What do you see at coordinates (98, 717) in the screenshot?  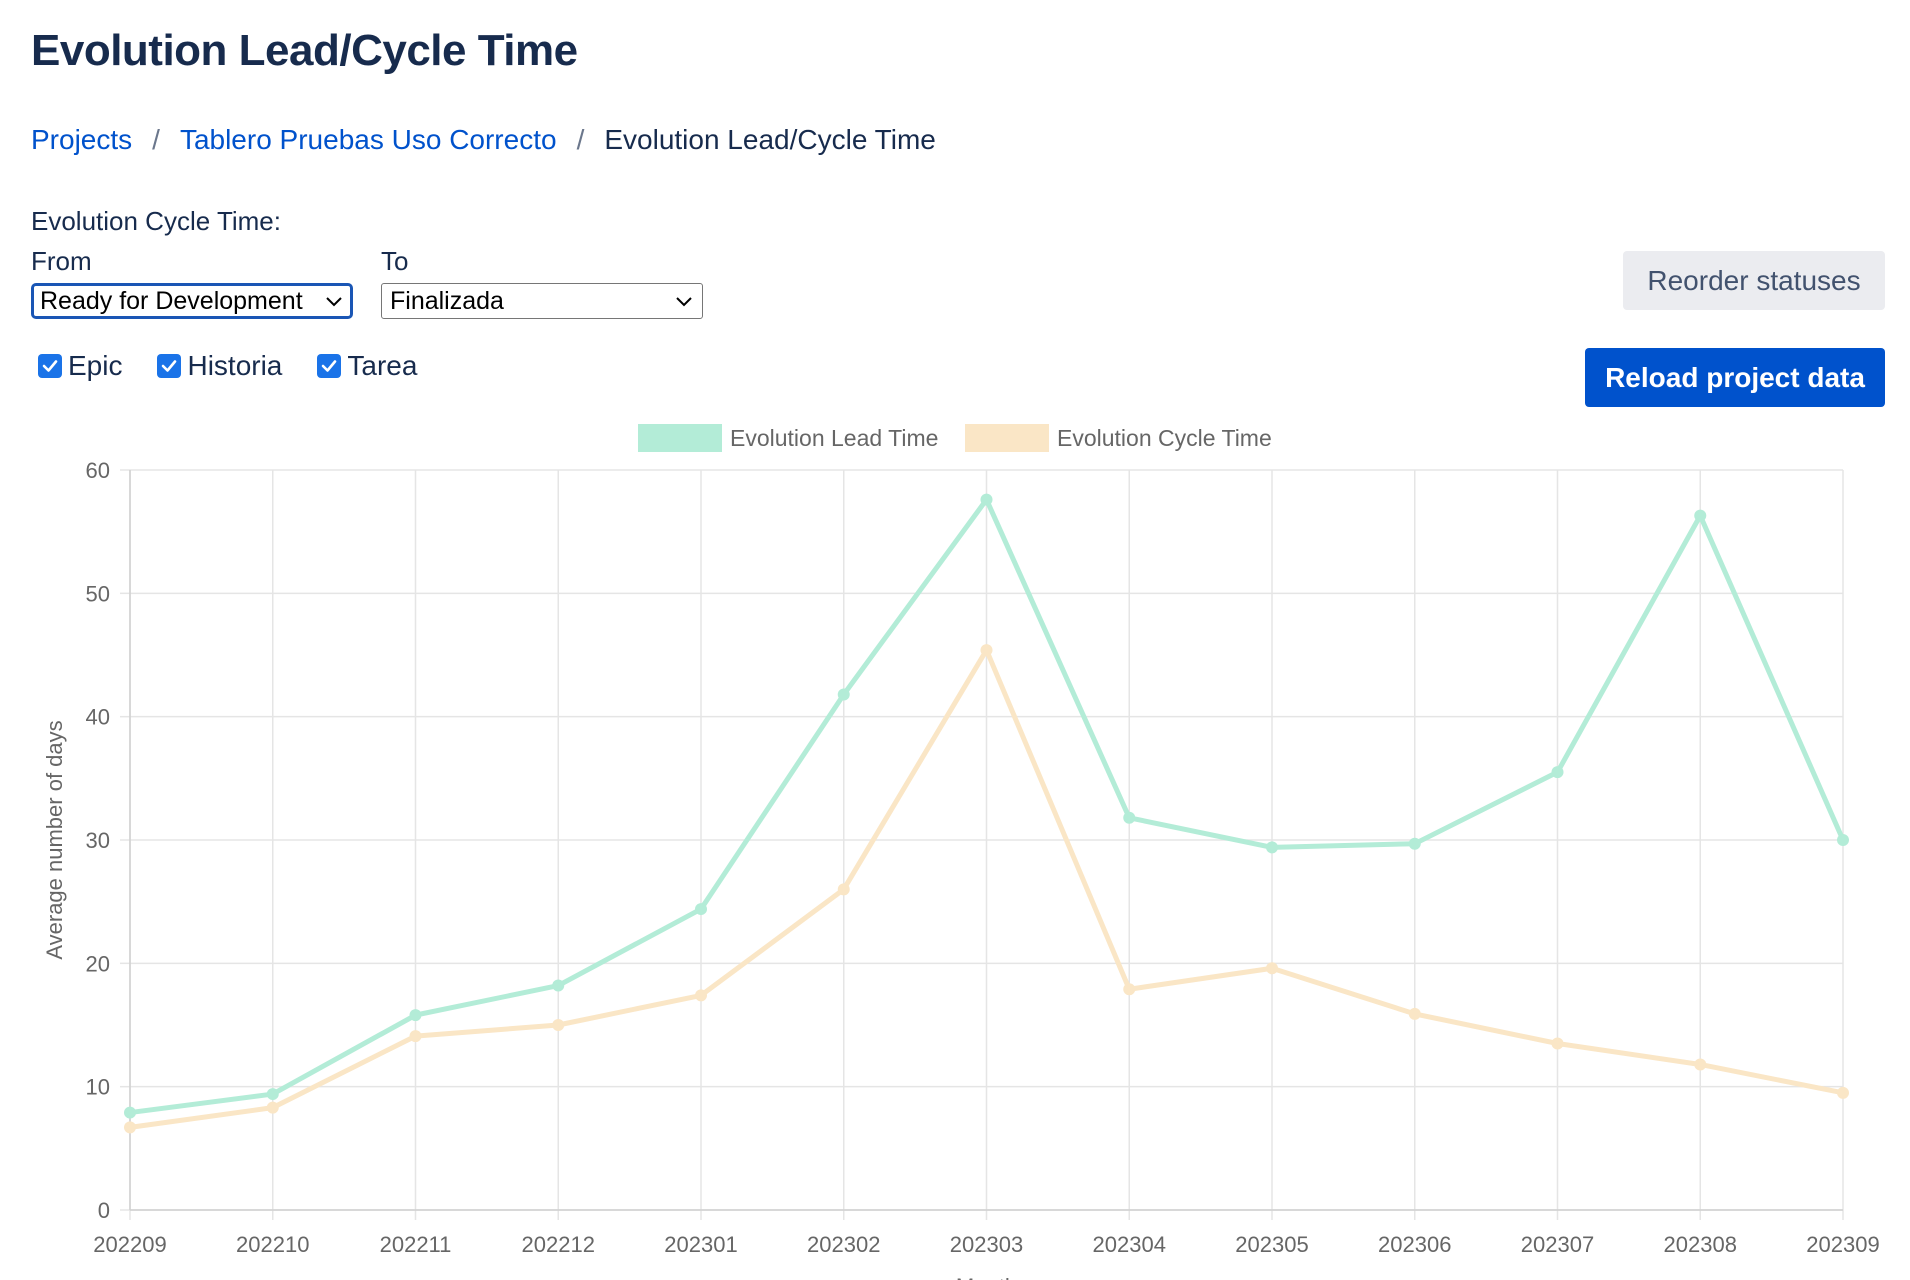 I see `y-tick-label: 40` at bounding box center [98, 717].